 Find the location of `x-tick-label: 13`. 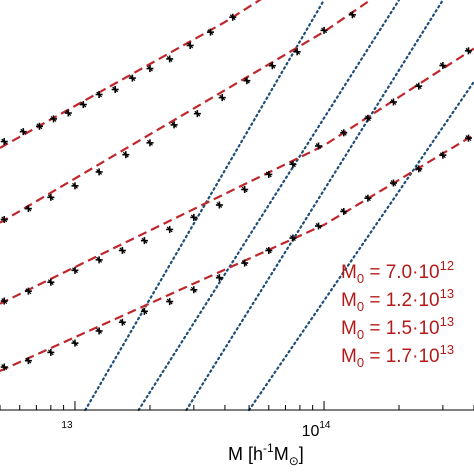

x-tick-label: 13 is located at coordinates (67, 425).